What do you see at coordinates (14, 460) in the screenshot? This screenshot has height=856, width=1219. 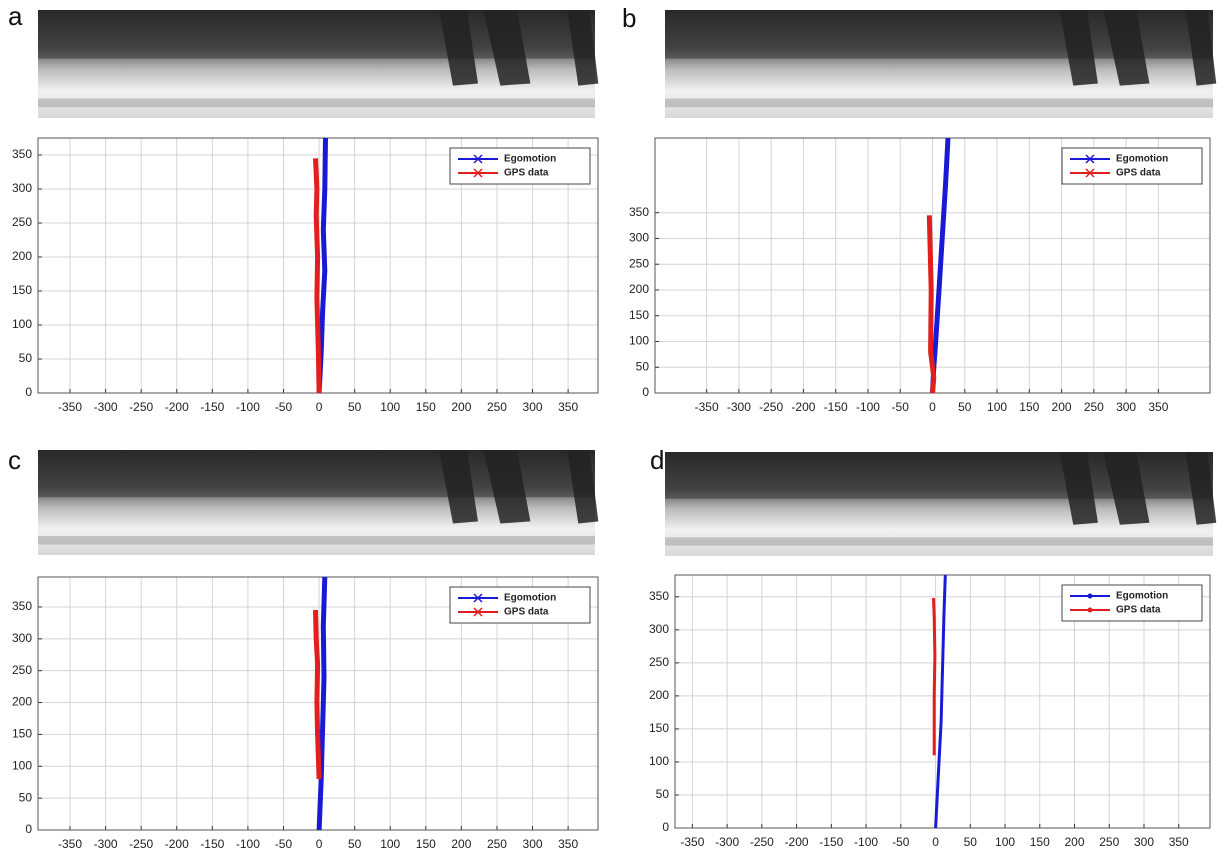 I see `panel-label: c` at bounding box center [14, 460].